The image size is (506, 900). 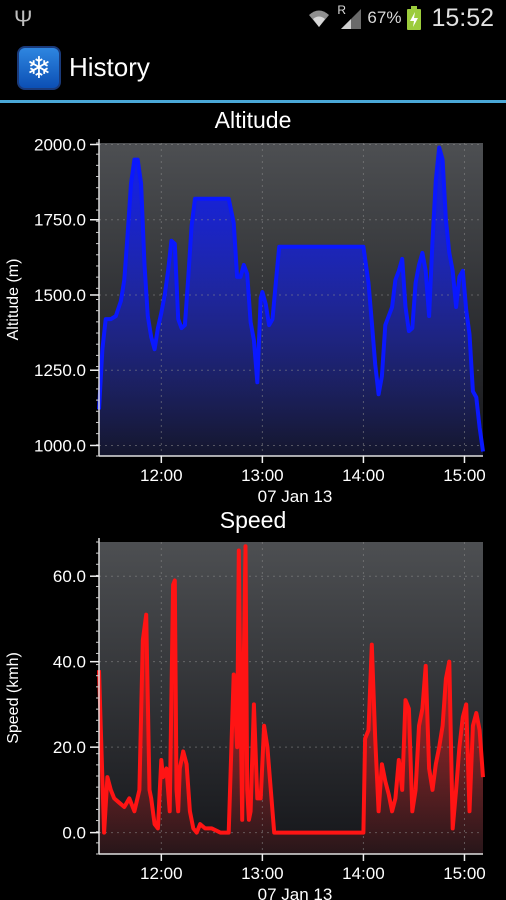 I want to click on roaming-indicator: R, so click(x=342, y=10).